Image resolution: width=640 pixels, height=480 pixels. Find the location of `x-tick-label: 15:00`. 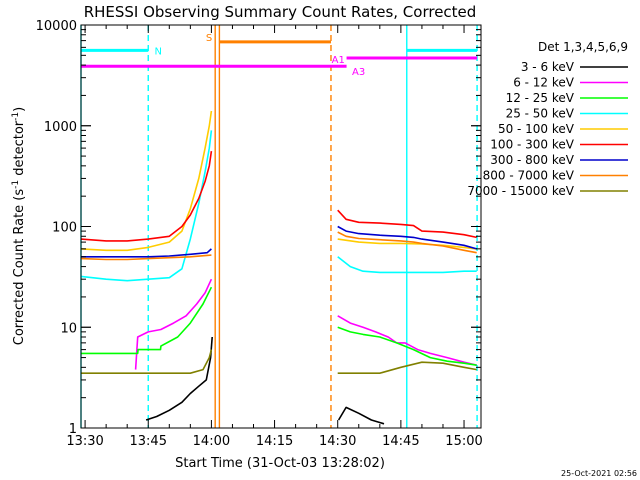

x-tick-label: 15:00 is located at coordinates (463, 441).